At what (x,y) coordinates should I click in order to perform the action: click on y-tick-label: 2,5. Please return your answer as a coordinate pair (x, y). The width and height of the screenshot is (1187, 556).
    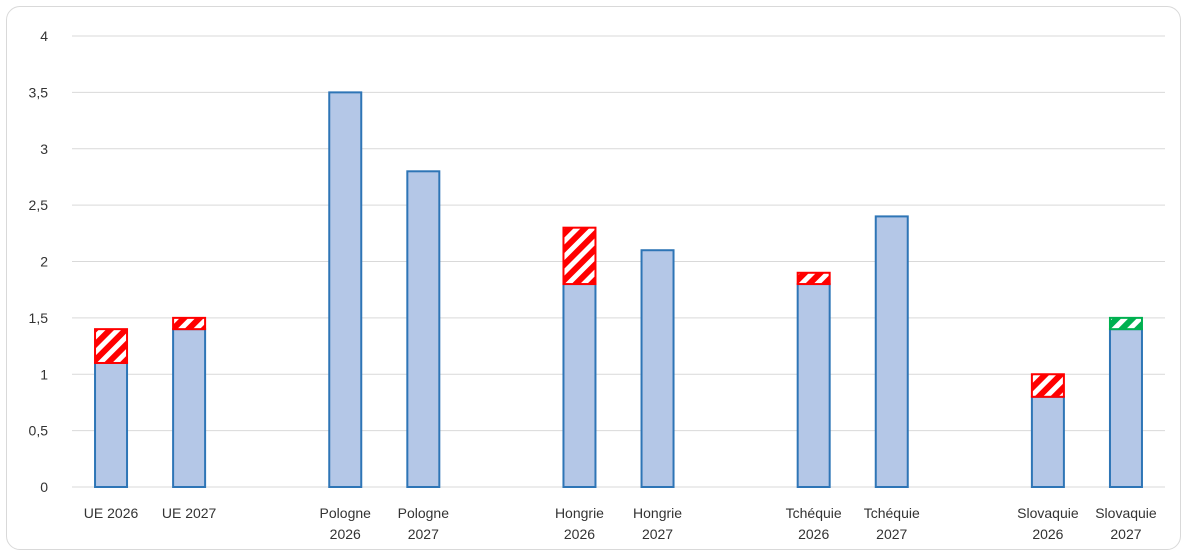
    Looking at the image, I should click on (39, 205).